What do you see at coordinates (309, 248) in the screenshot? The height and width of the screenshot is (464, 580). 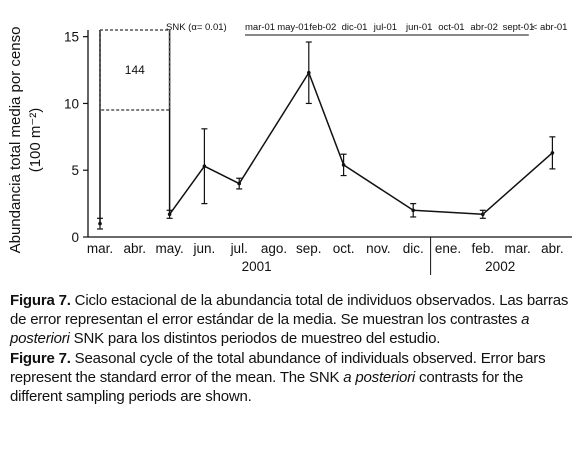 I see `x-tick-label: sep.` at bounding box center [309, 248].